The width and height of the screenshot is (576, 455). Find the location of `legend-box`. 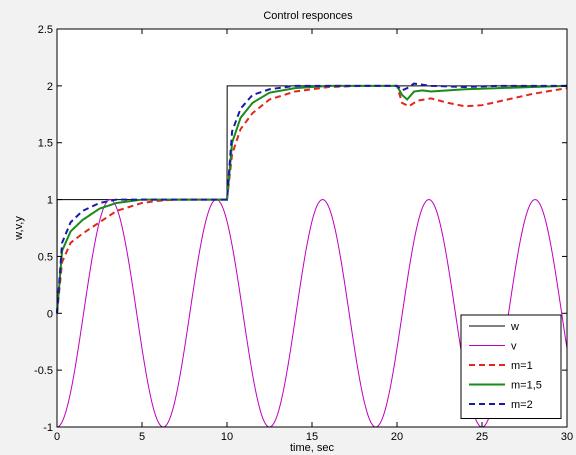

legend-box is located at coordinates (511, 366).